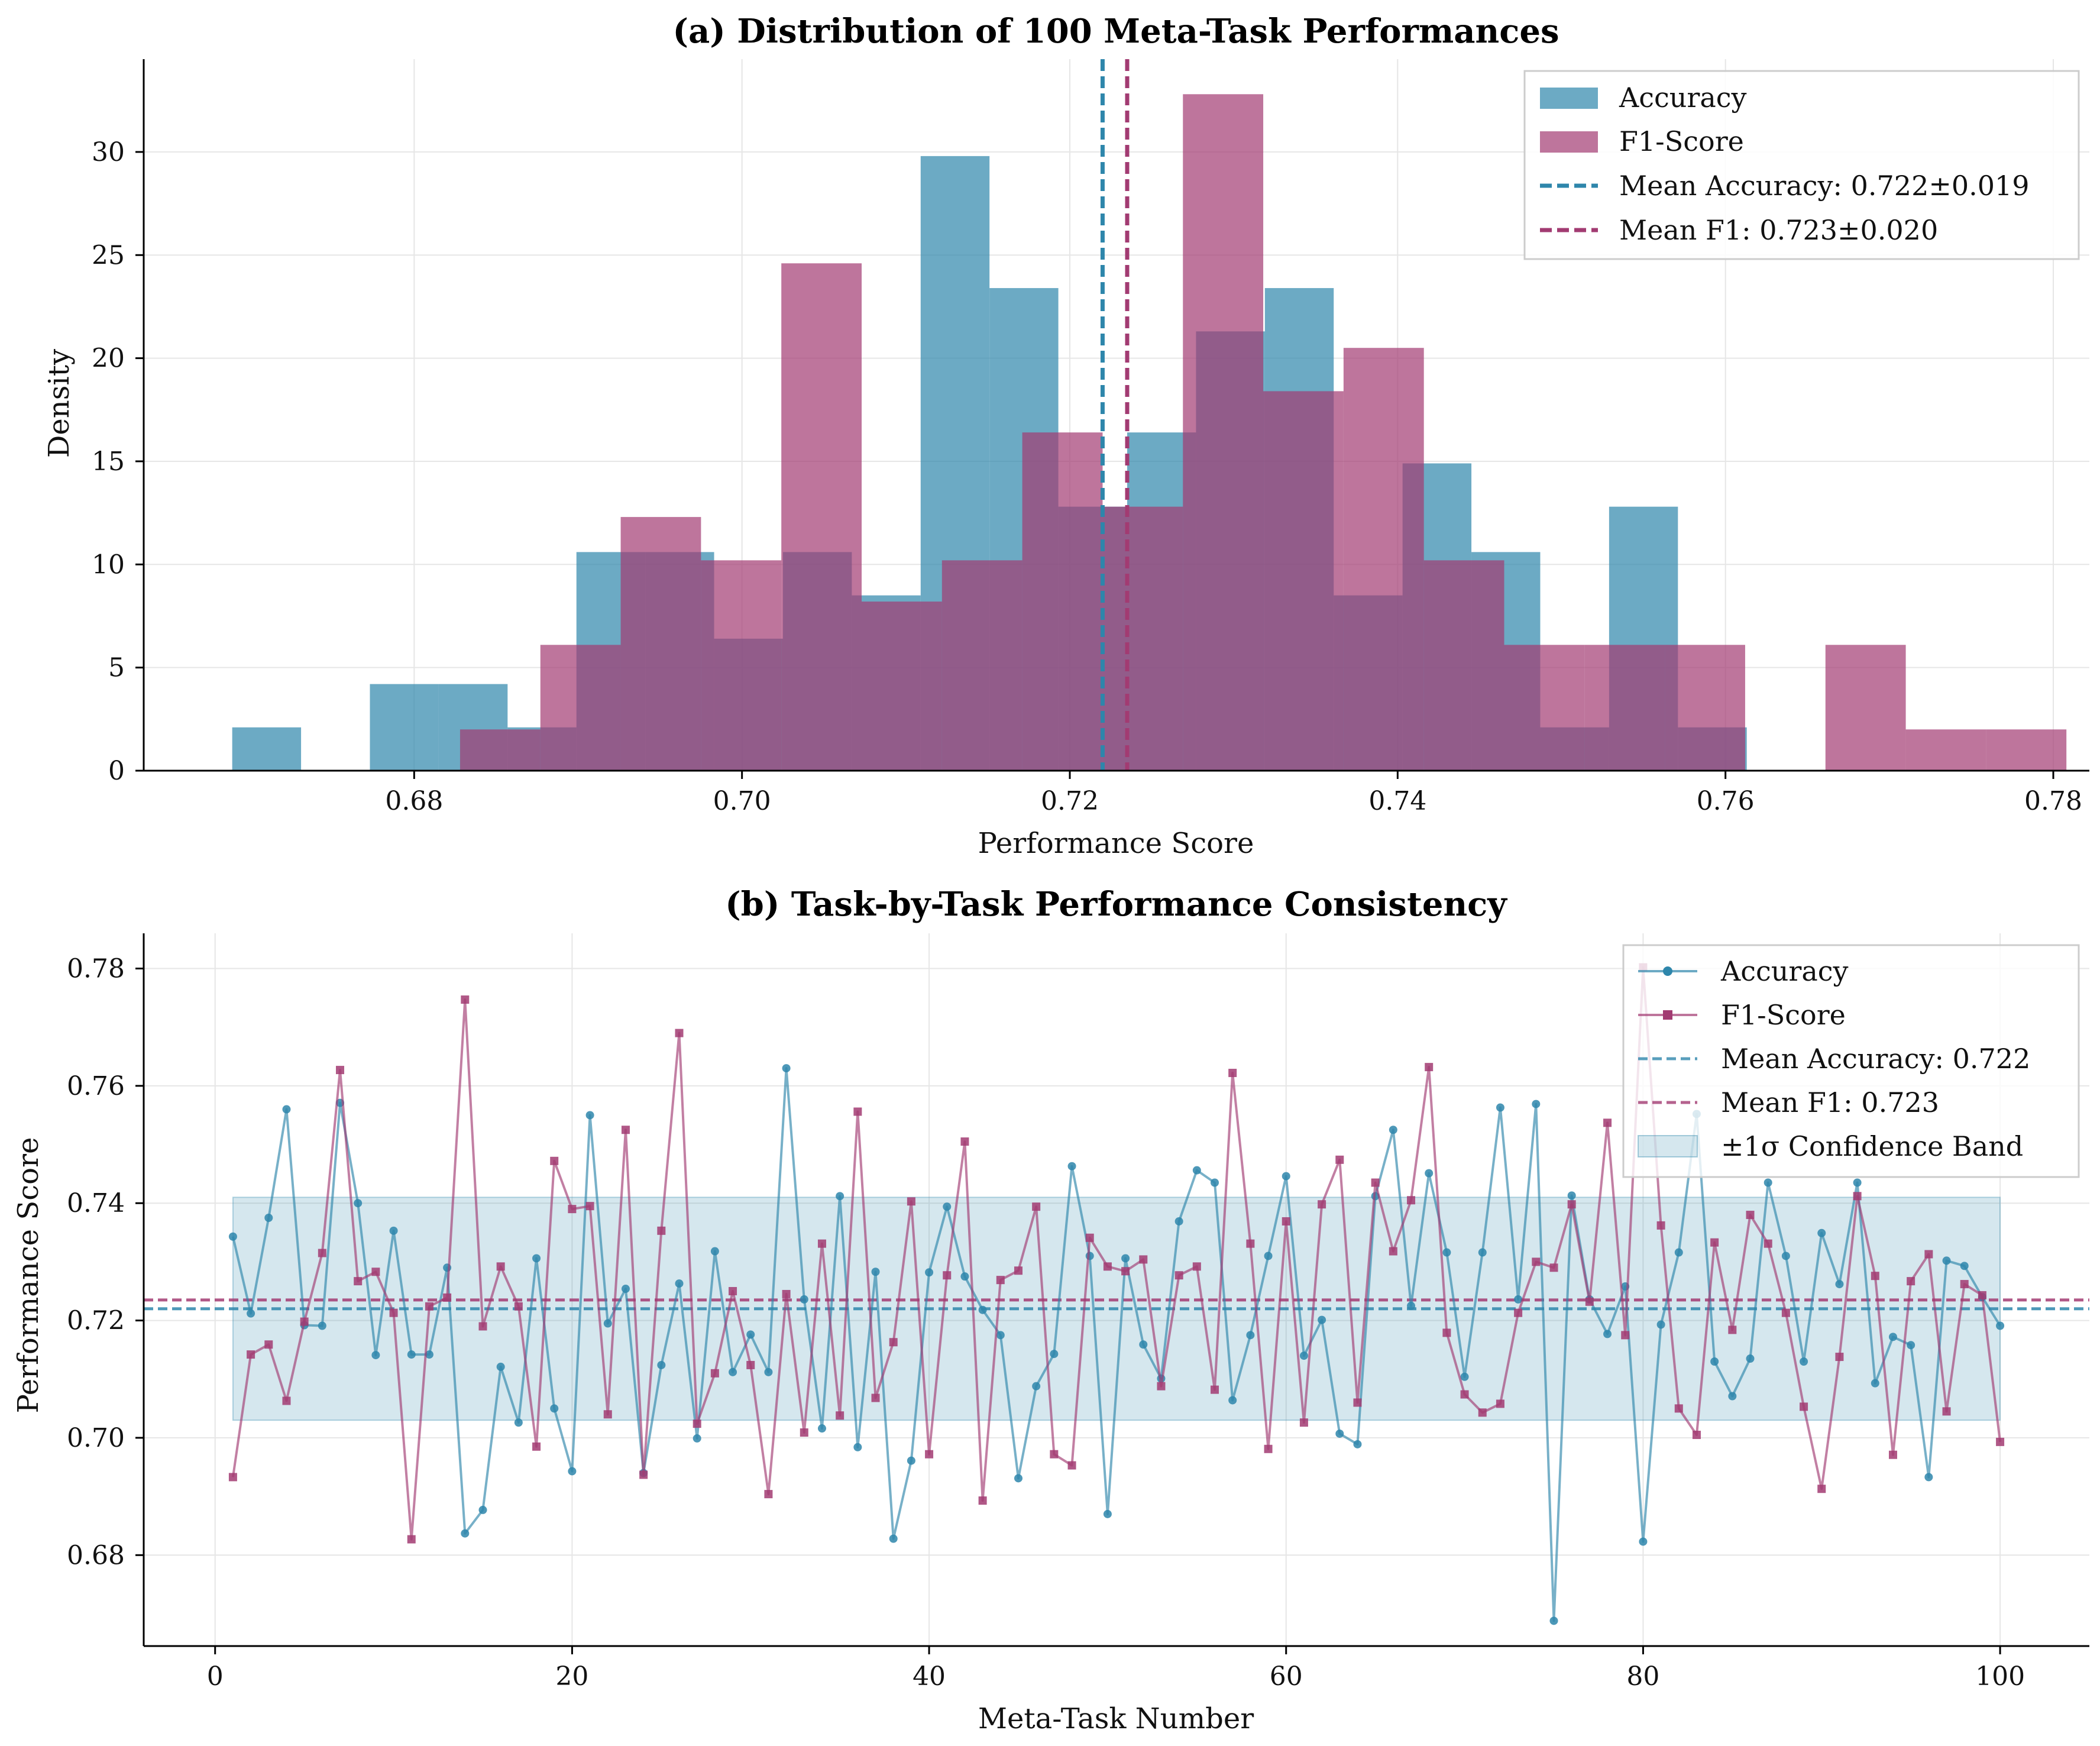 This screenshot has width=2100, height=1746. What do you see at coordinates (96, 1555) in the screenshot?
I see `line-y-tick-label: 0.68` at bounding box center [96, 1555].